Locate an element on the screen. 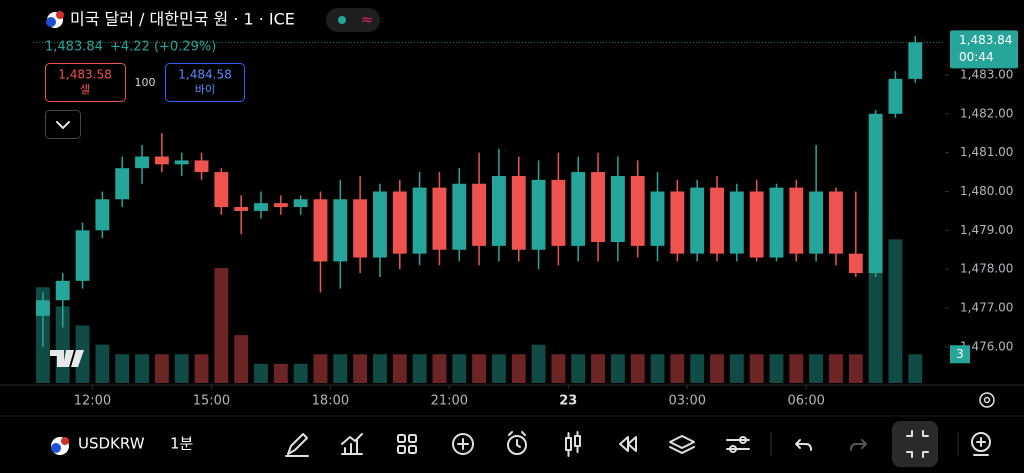 This screenshot has width=1024, height=473. settings-icon is located at coordinates (987, 400).